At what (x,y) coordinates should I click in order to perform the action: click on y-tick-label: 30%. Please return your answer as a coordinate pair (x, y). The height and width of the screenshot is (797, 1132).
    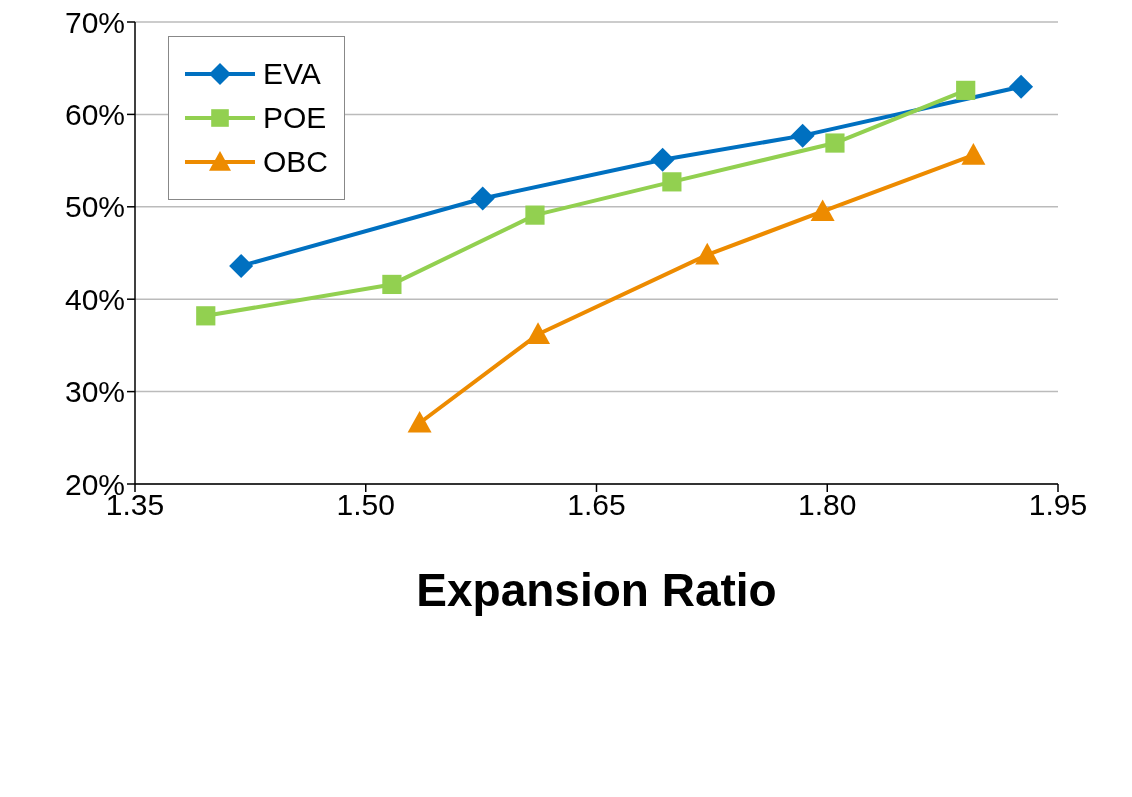
    Looking at the image, I should click on (94, 392).